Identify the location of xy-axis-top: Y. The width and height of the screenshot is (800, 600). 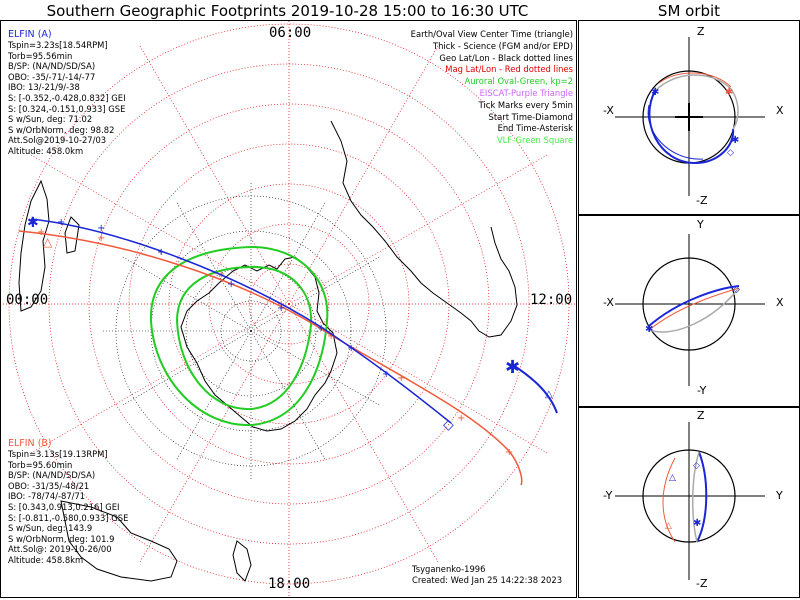
(700, 224).